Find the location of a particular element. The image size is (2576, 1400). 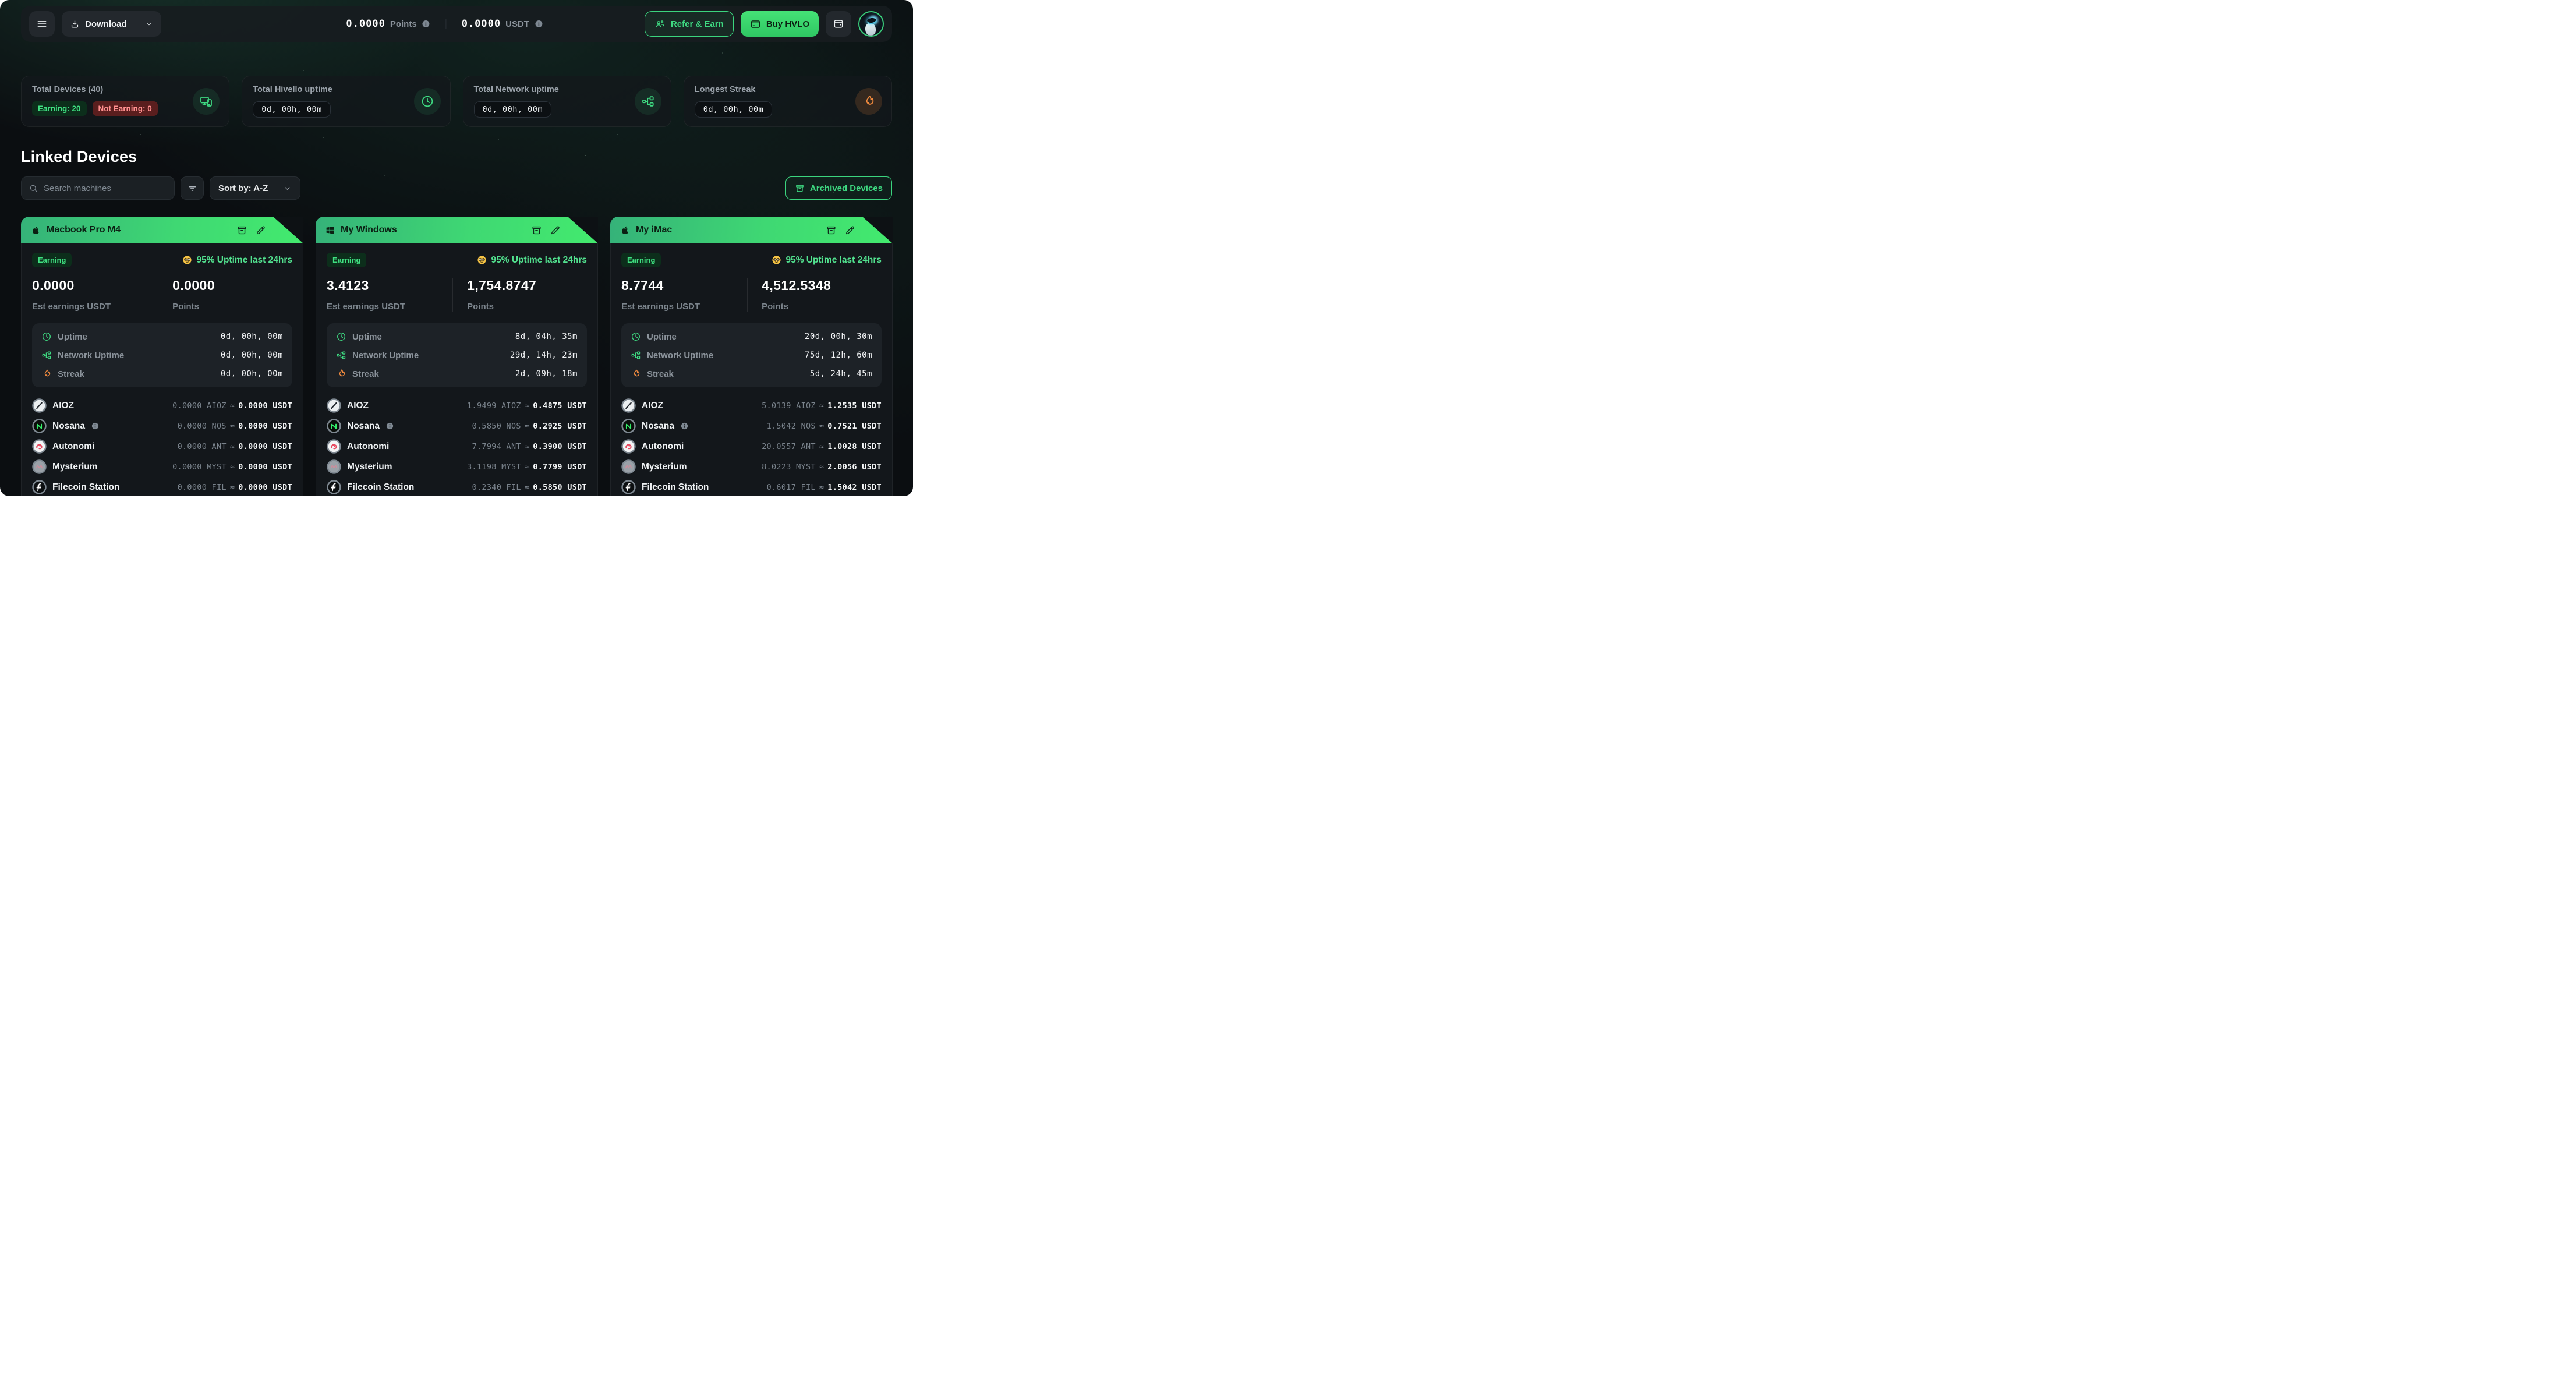

token-amount: 0.0000 MYST is located at coordinates (199, 467).